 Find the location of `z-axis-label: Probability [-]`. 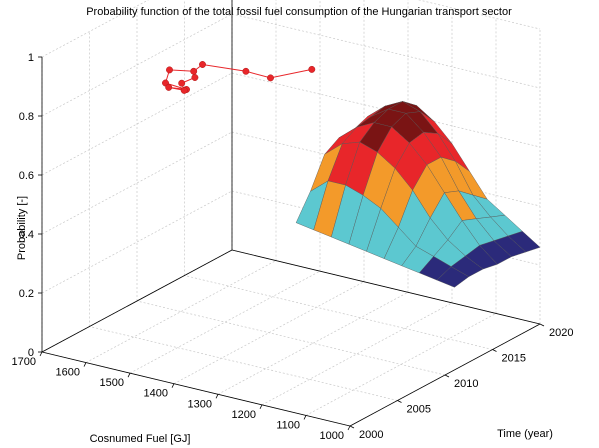

z-axis-label: Probability [-] is located at coordinates (22, 228).